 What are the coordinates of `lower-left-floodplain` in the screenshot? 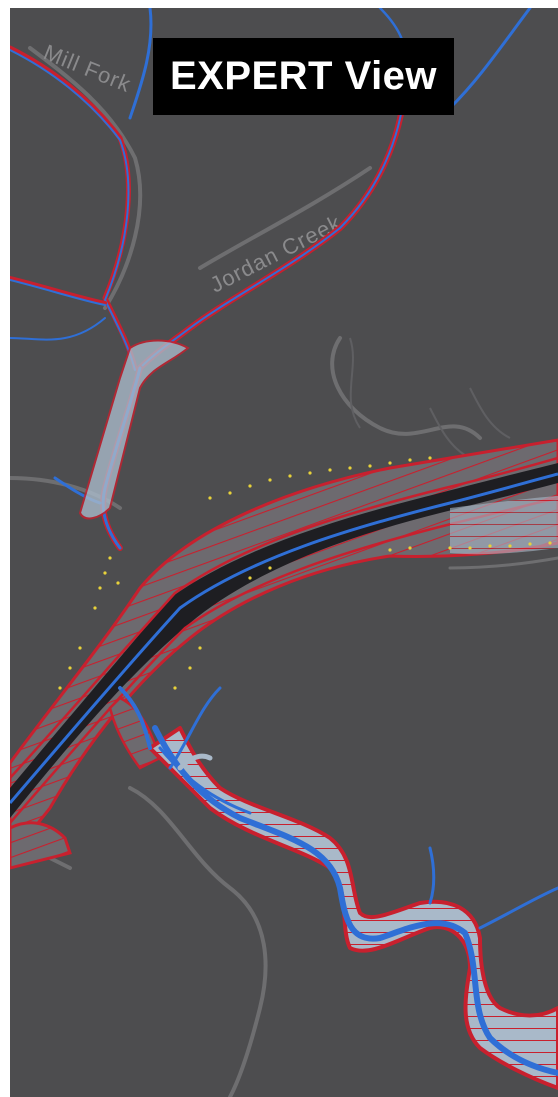 It's located at (86, 783).